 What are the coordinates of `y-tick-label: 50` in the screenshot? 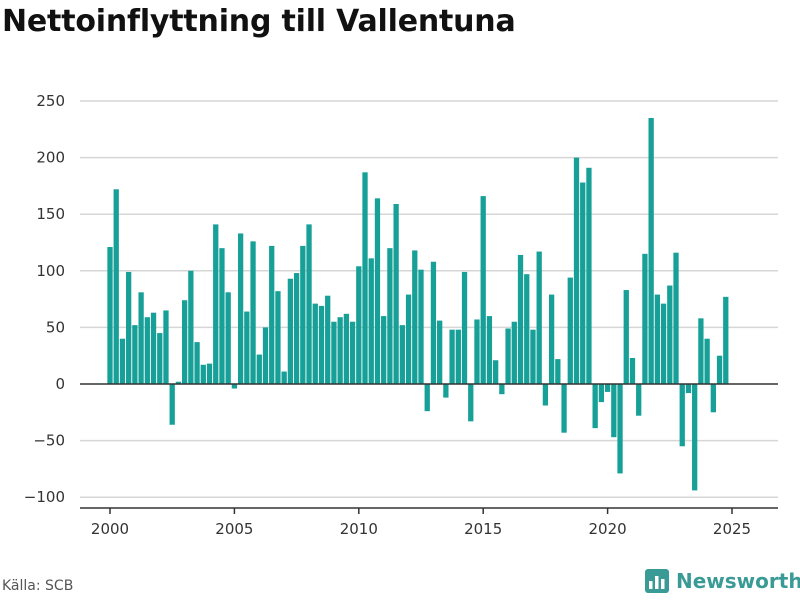 It's located at (55, 327).